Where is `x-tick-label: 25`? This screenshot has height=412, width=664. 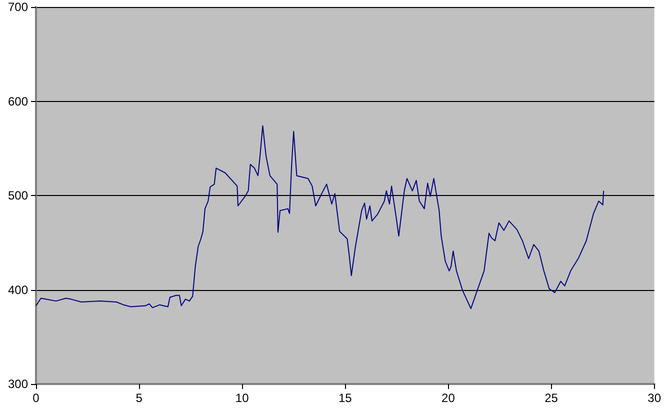 x-tick-label: 25 is located at coordinates (551, 398).